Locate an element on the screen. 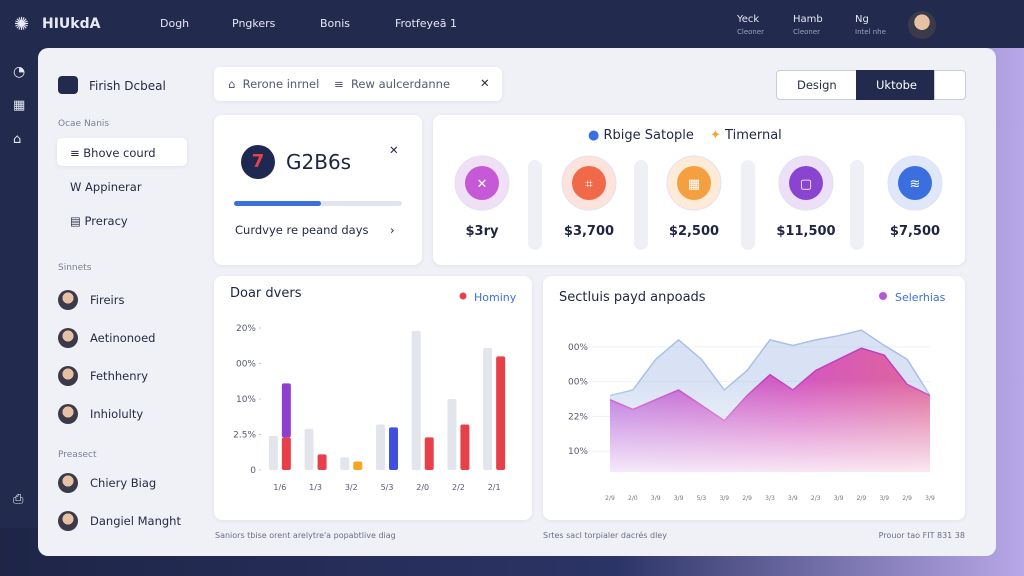 The image size is (1024, 576). menu-item: ≡ Bhove courd is located at coordinates (113, 153).